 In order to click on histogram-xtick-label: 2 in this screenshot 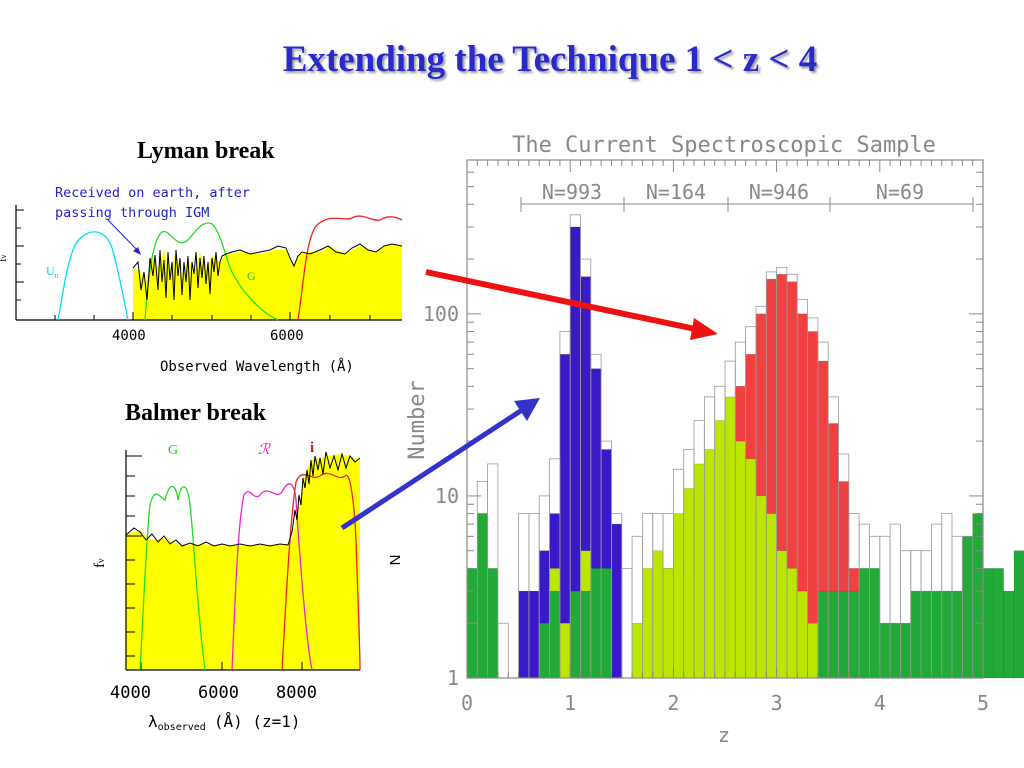, I will do `click(673, 703)`.